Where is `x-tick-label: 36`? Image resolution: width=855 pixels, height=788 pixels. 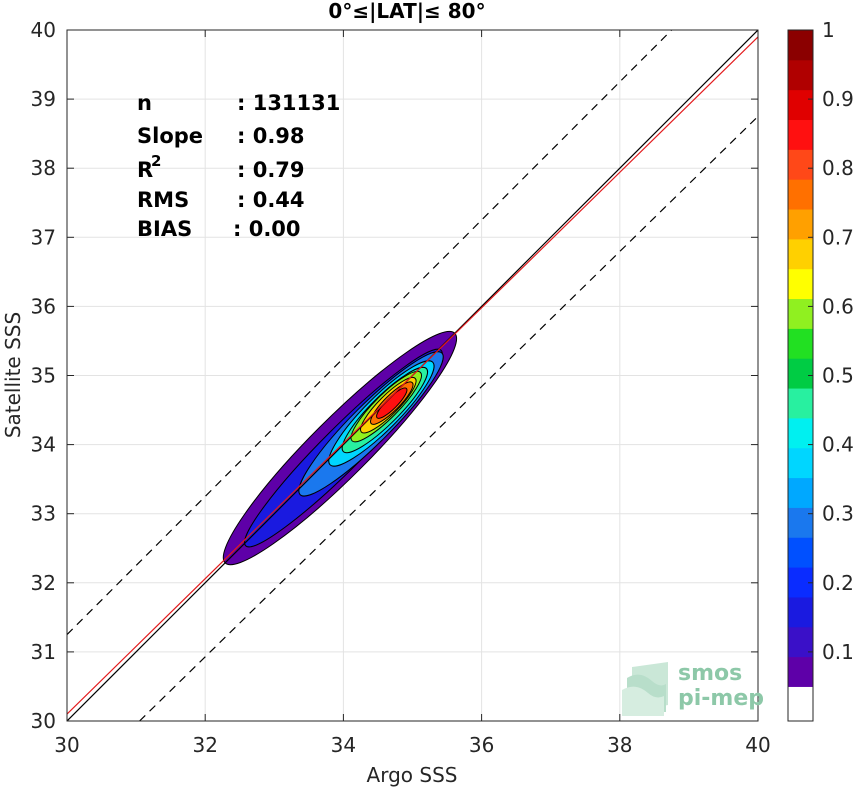
x-tick-label: 36 is located at coordinates (481, 745).